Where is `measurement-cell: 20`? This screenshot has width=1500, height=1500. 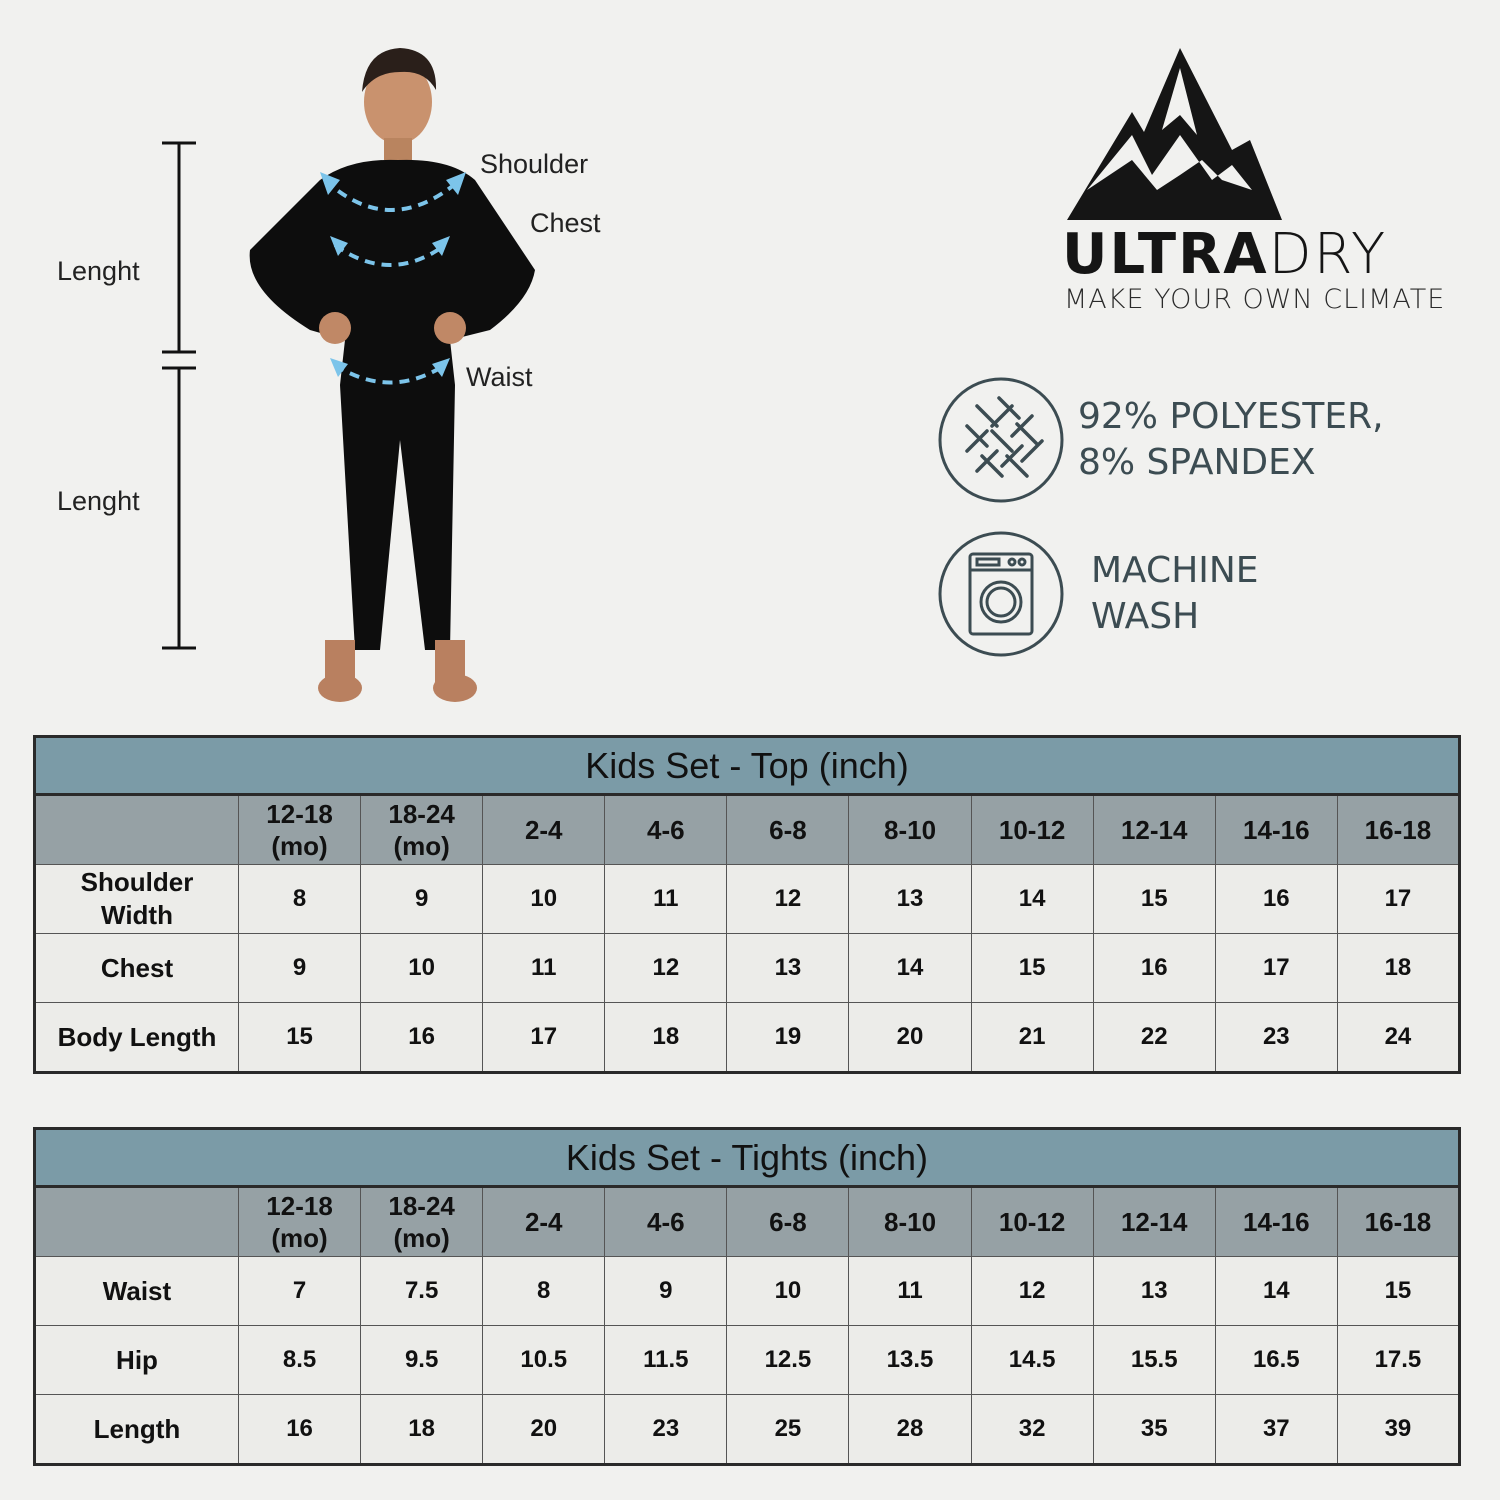 measurement-cell: 20 is located at coordinates (910, 1037).